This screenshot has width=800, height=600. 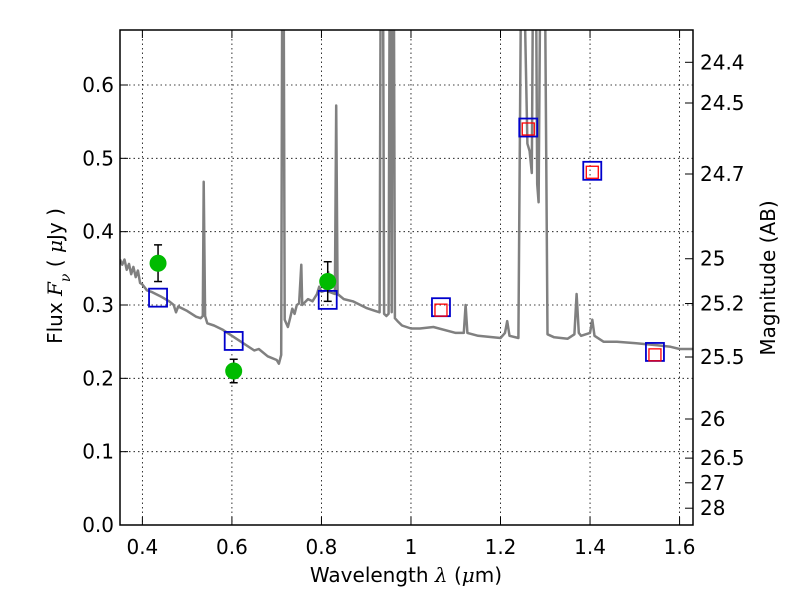 I want to click on x-tick-label: 1, so click(x=411, y=547).